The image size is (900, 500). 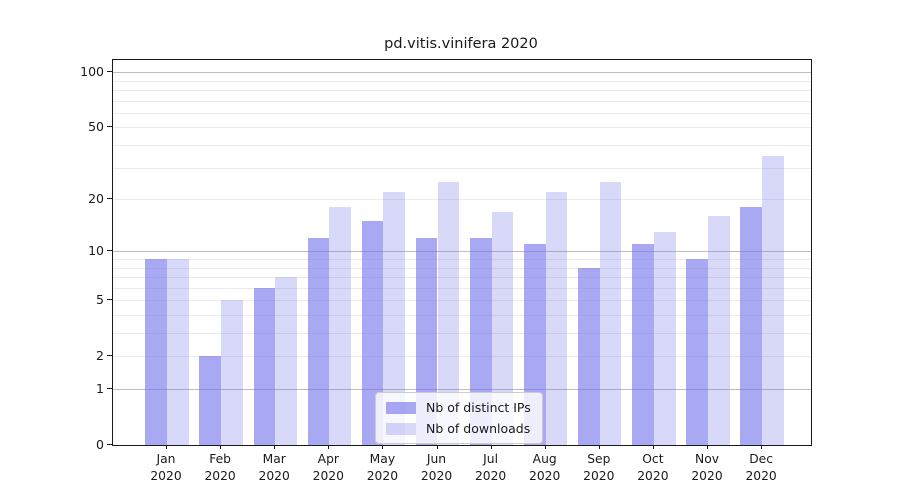 What do you see at coordinates (436, 467) in the screenshot?
I see `x-tick-label-jun-2020: Jun 2020` at bounding box center [436, 467].